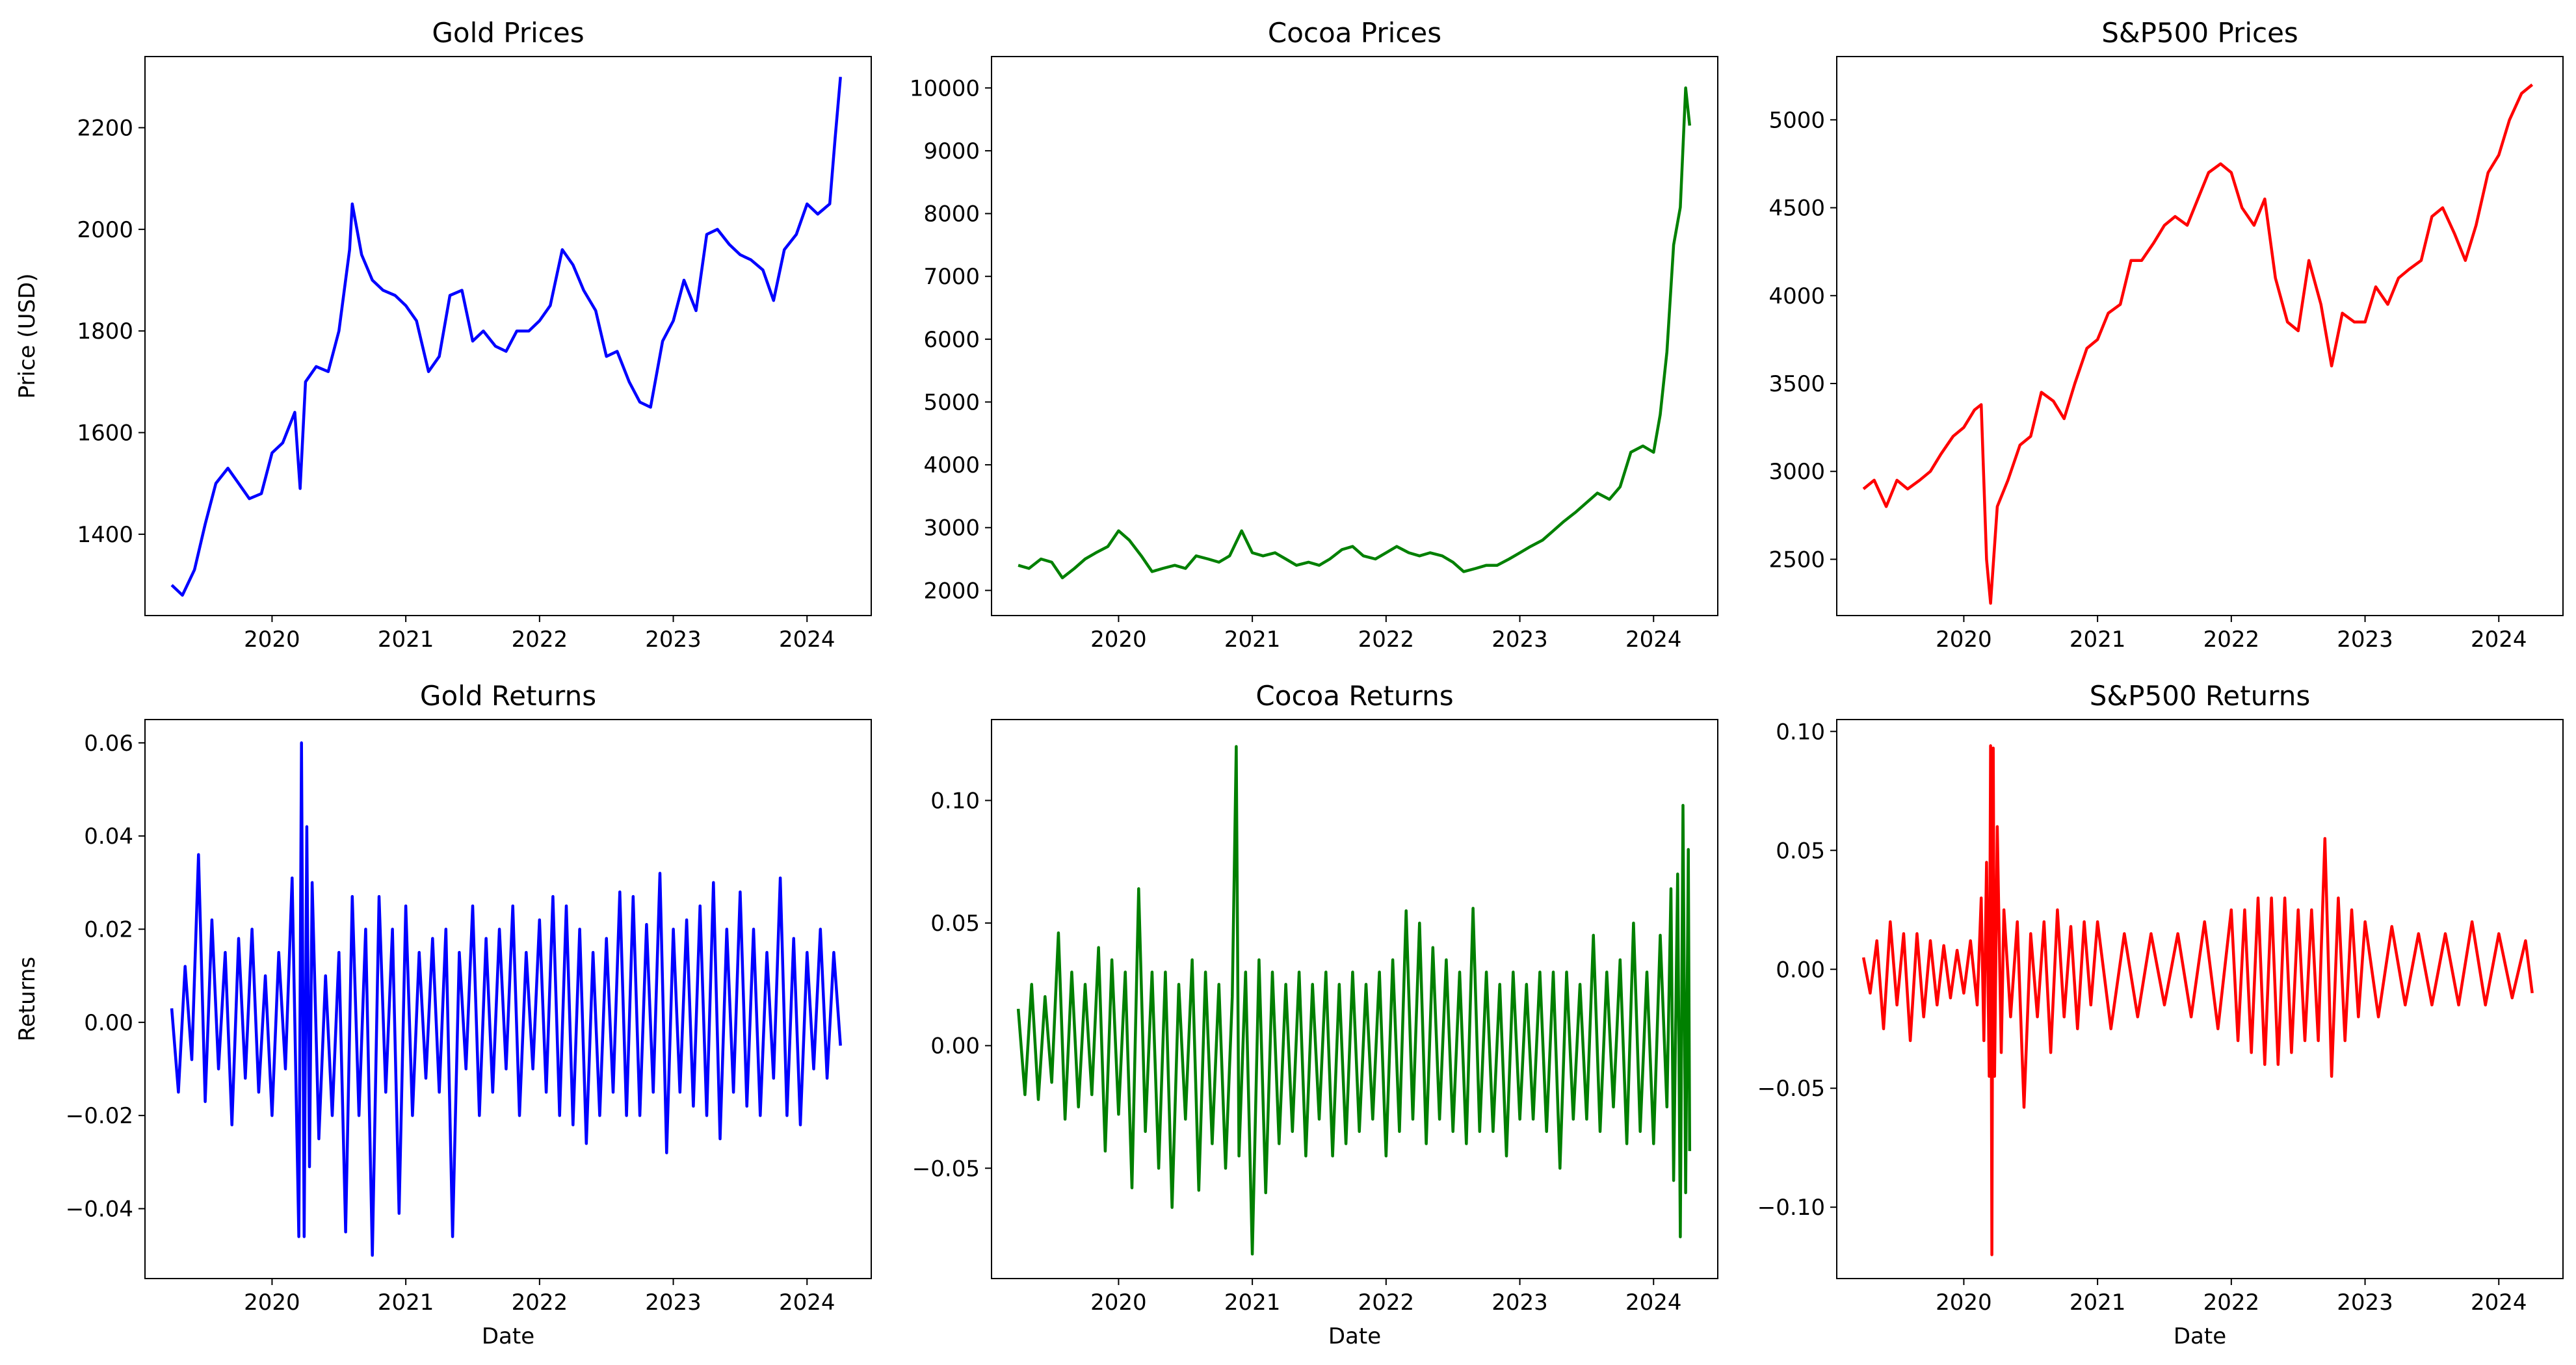  What do you see at coordinates (951, 215) in the screenshot?
I see `y-tick-label: 8000` at bounding box center [951, 215].